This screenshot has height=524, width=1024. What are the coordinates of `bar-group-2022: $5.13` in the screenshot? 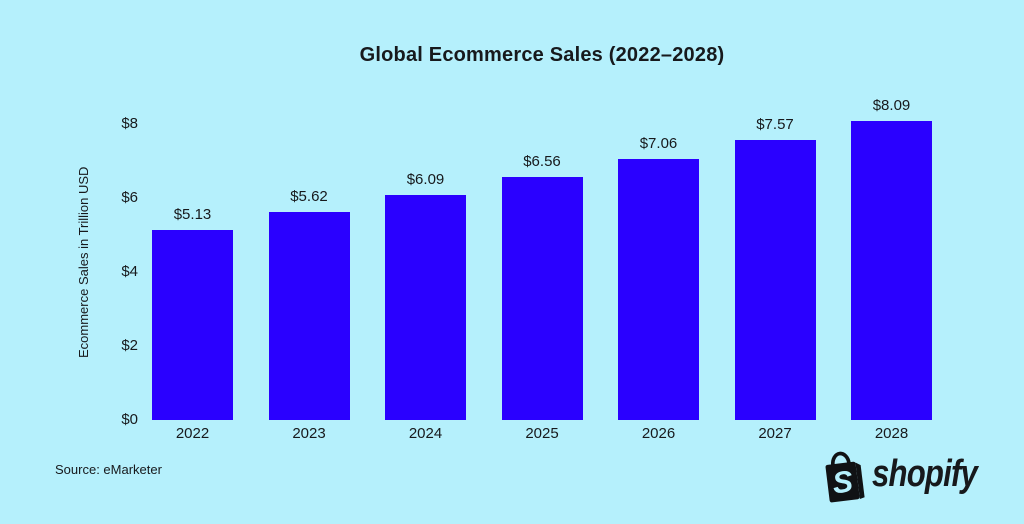 It's located at (192, 313).